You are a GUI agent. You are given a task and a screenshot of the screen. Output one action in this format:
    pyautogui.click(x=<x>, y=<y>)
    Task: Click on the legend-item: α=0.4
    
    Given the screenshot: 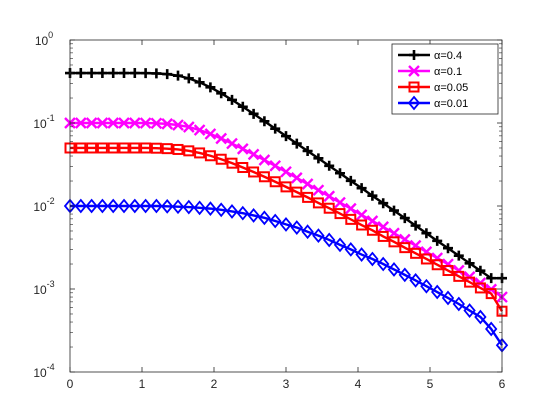 What is the action you would take?
    pyautogui.click(x=430, y=56)
    